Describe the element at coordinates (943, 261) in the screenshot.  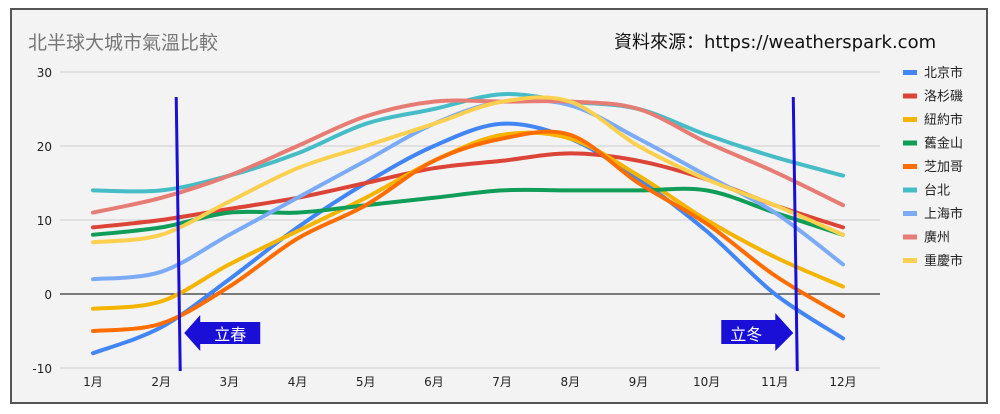
I see `legend-label: 重慶市` at that location.